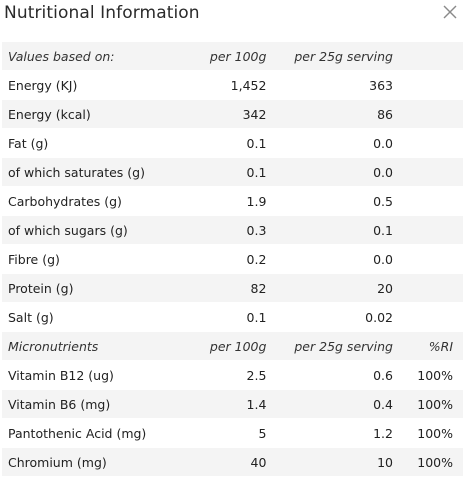  I want to click on table-row: Protein (g) 82 20, so click(232, 288).